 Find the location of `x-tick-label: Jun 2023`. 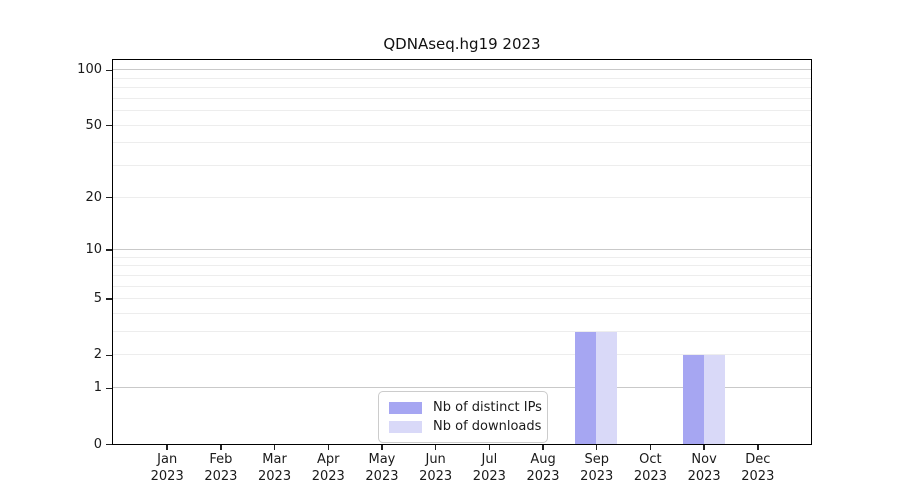

x-tick-label: Jun 2023 is located at coordinates (436, 468).